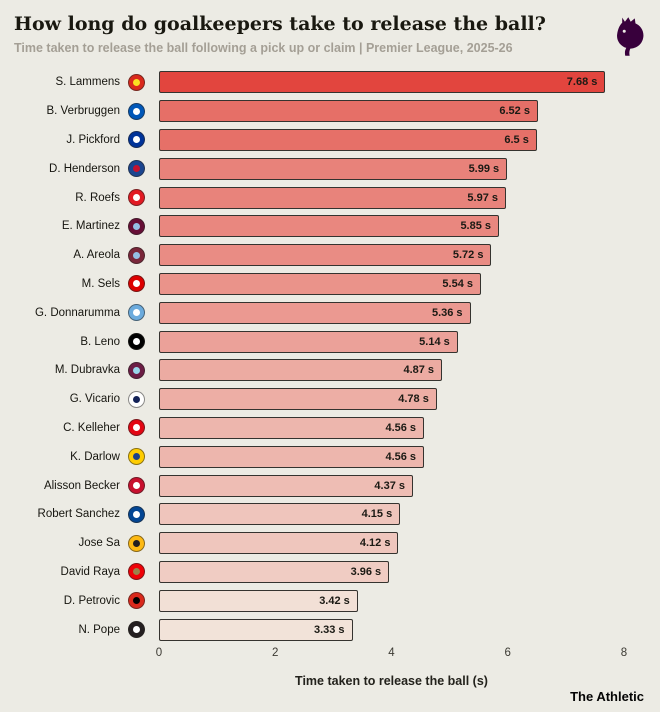  I want to click on chart-row: David Raya 3.96 s, so click(330, 572).